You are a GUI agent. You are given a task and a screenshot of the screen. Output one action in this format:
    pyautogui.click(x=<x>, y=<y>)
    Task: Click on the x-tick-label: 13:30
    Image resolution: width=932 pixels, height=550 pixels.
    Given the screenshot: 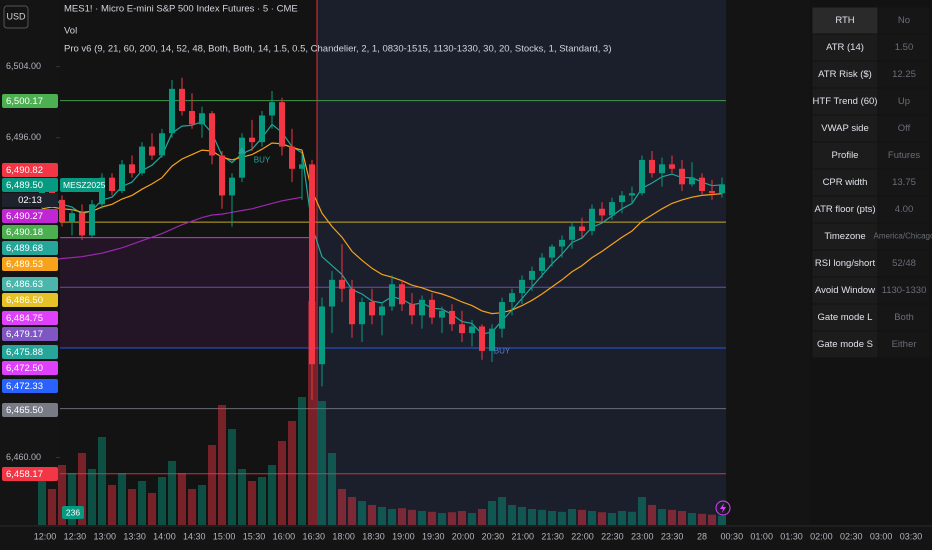 What is the action you would take?
    pyautogui.click(x=134, y=536)
    